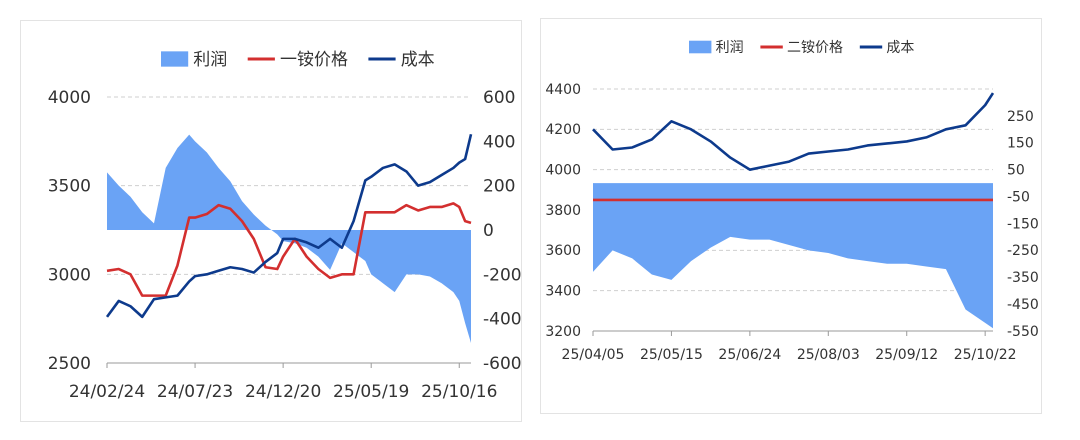 This screenshot has width=1080, height=440. Describe the element at coordinates (69, 275) in the screenshot. I see `y-left-tick-label: 3000` at that location.